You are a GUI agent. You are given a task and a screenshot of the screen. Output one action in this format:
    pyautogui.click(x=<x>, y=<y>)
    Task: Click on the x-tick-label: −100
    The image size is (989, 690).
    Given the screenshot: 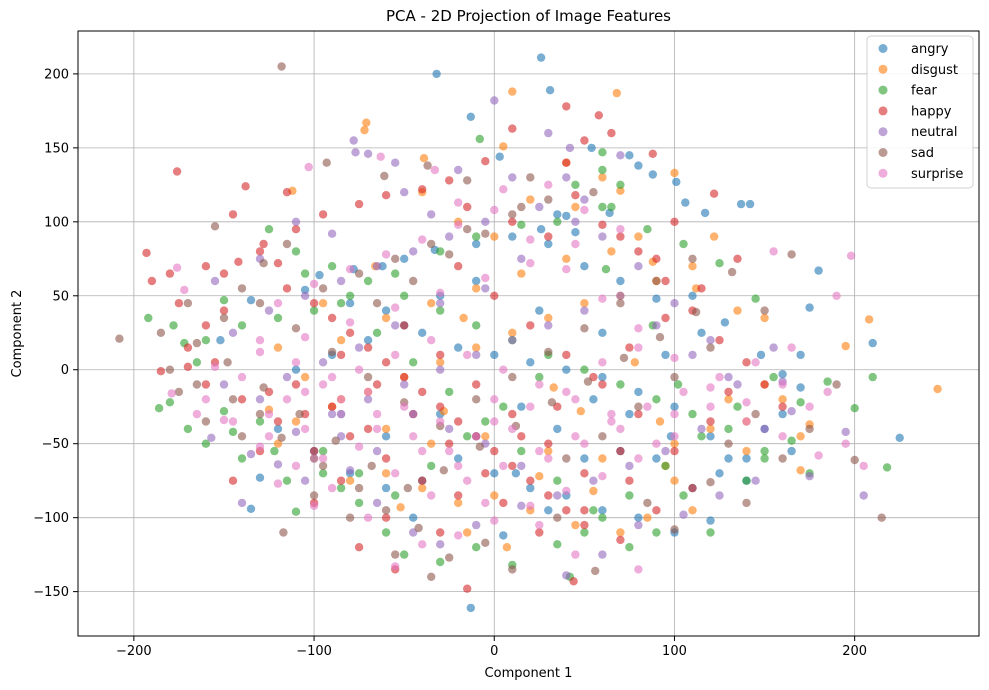 What is the action you would take?
    pyautogui.click(x=314, y=651)
    